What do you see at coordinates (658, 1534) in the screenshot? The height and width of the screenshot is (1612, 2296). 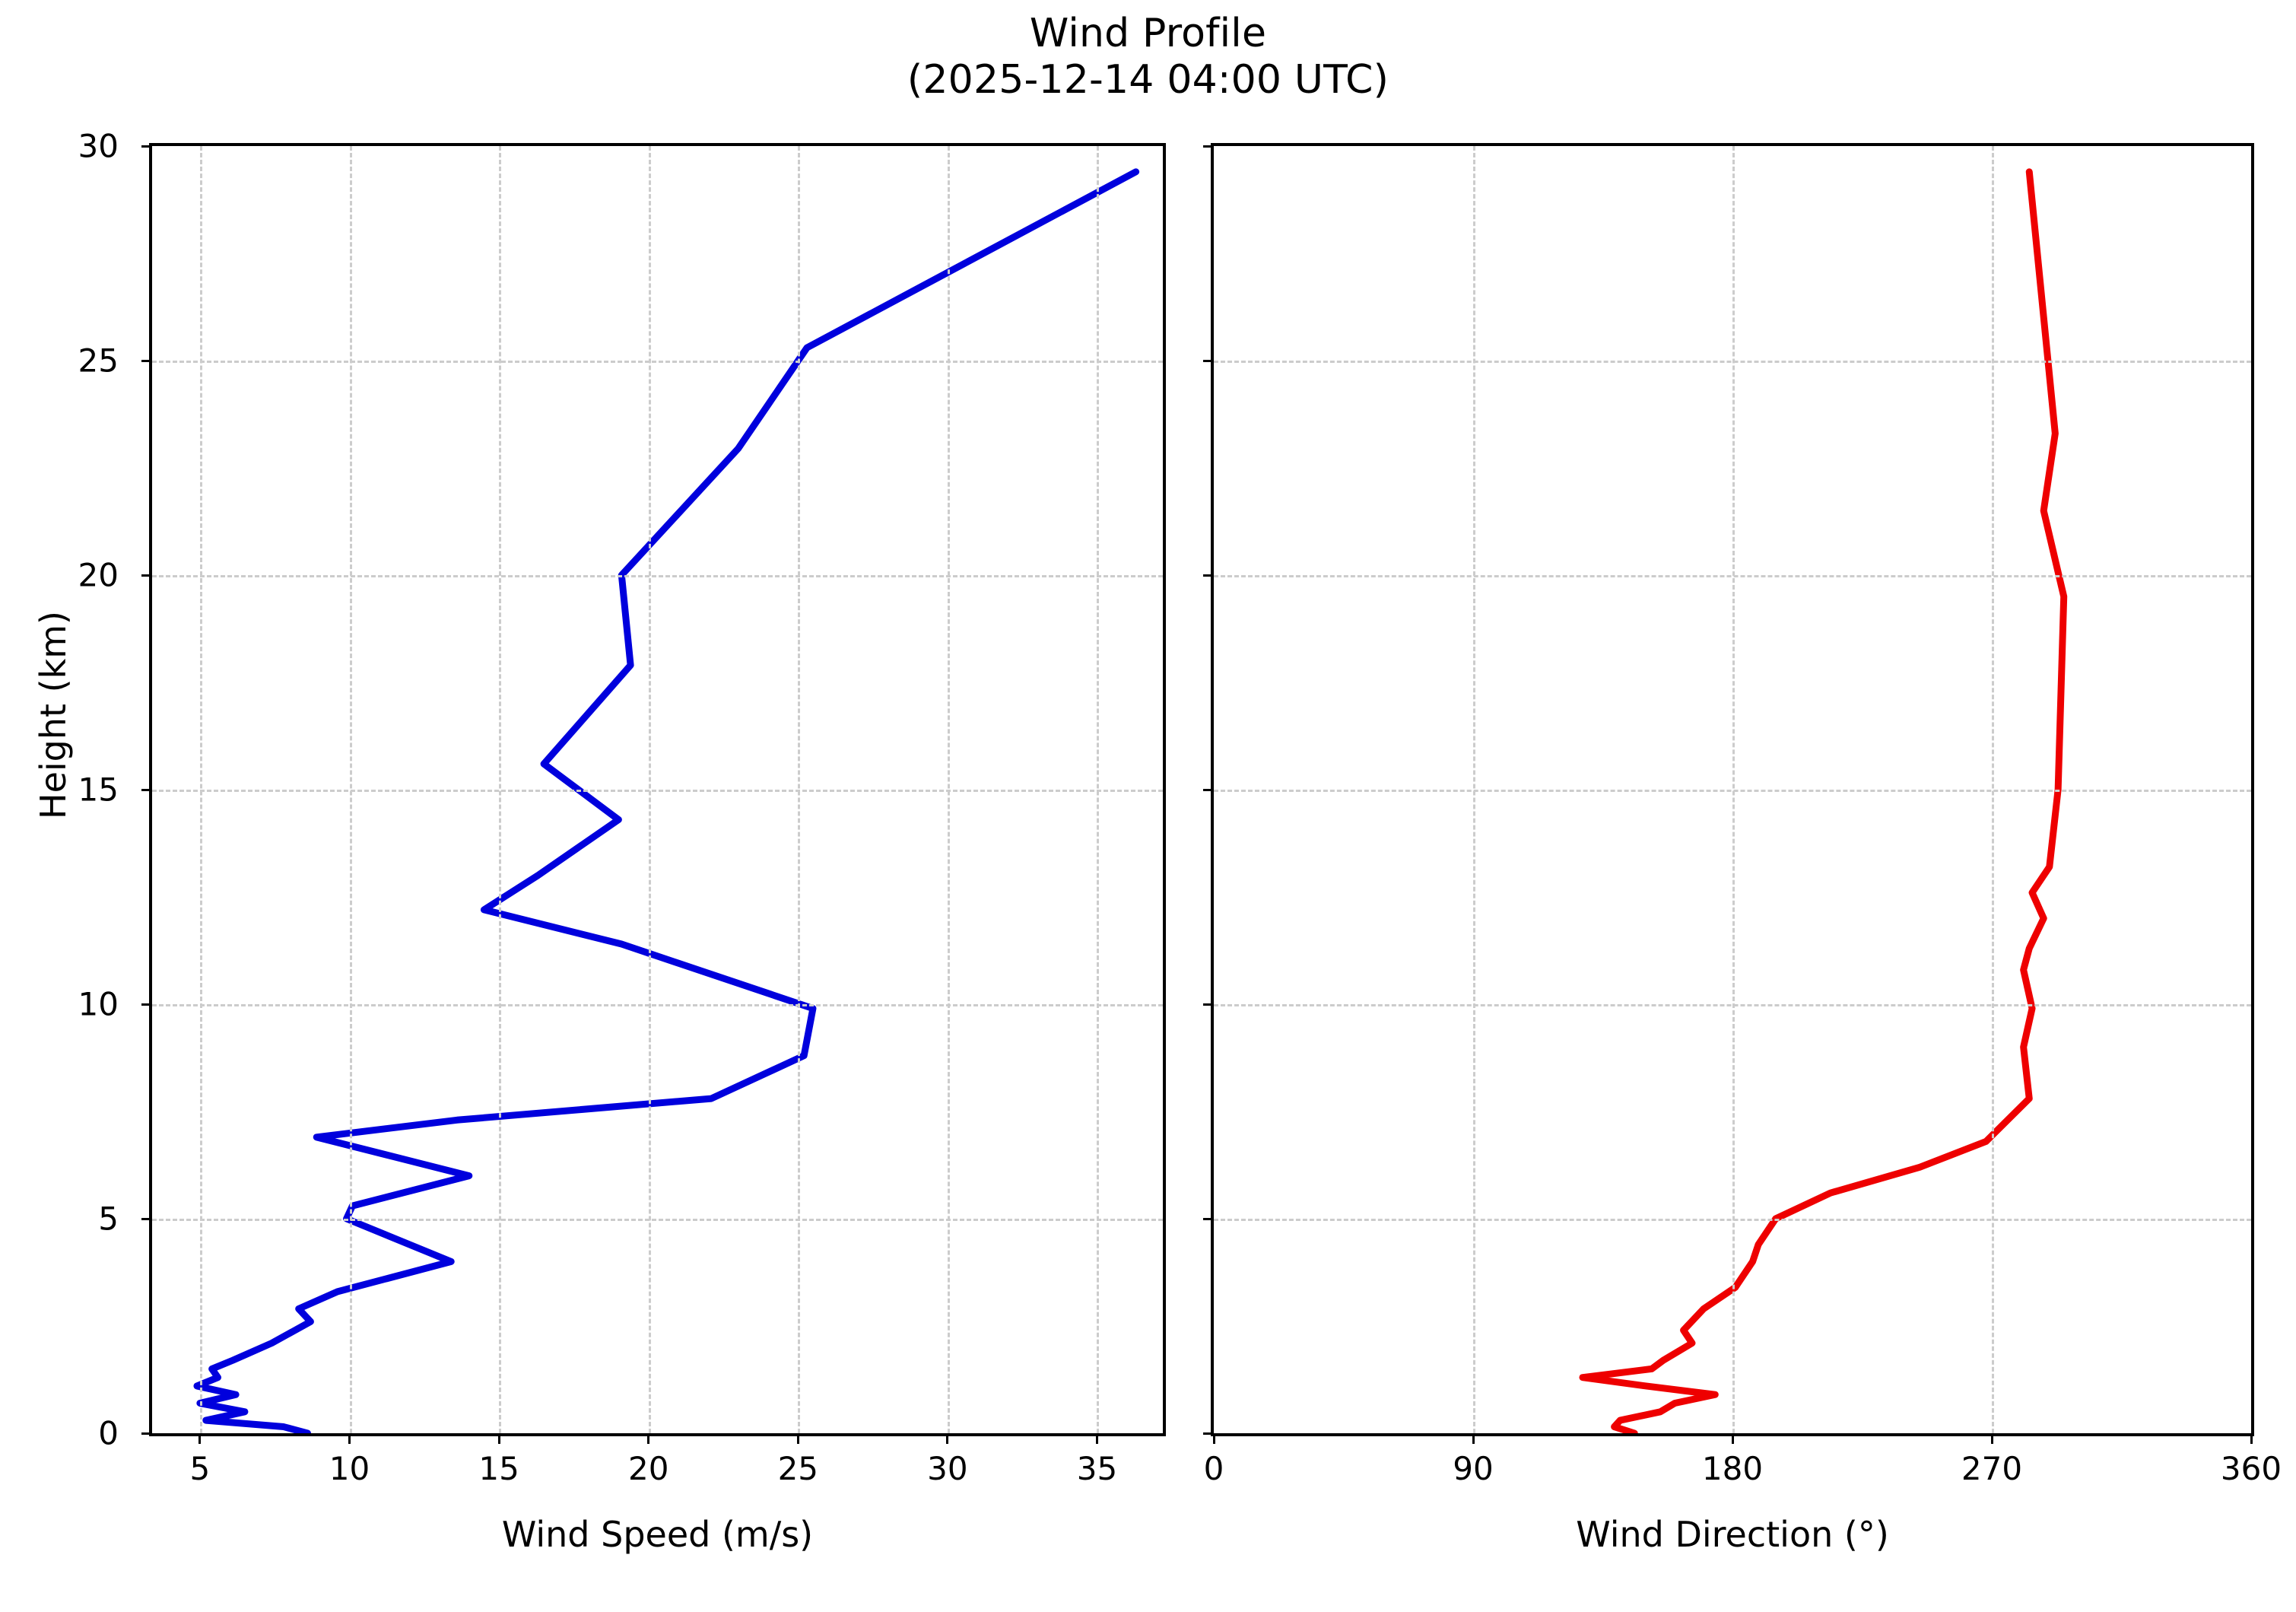 I see `wind-speed-xaxis-label: Wind Speed (m/s)` at bounding box center [658, 1534].